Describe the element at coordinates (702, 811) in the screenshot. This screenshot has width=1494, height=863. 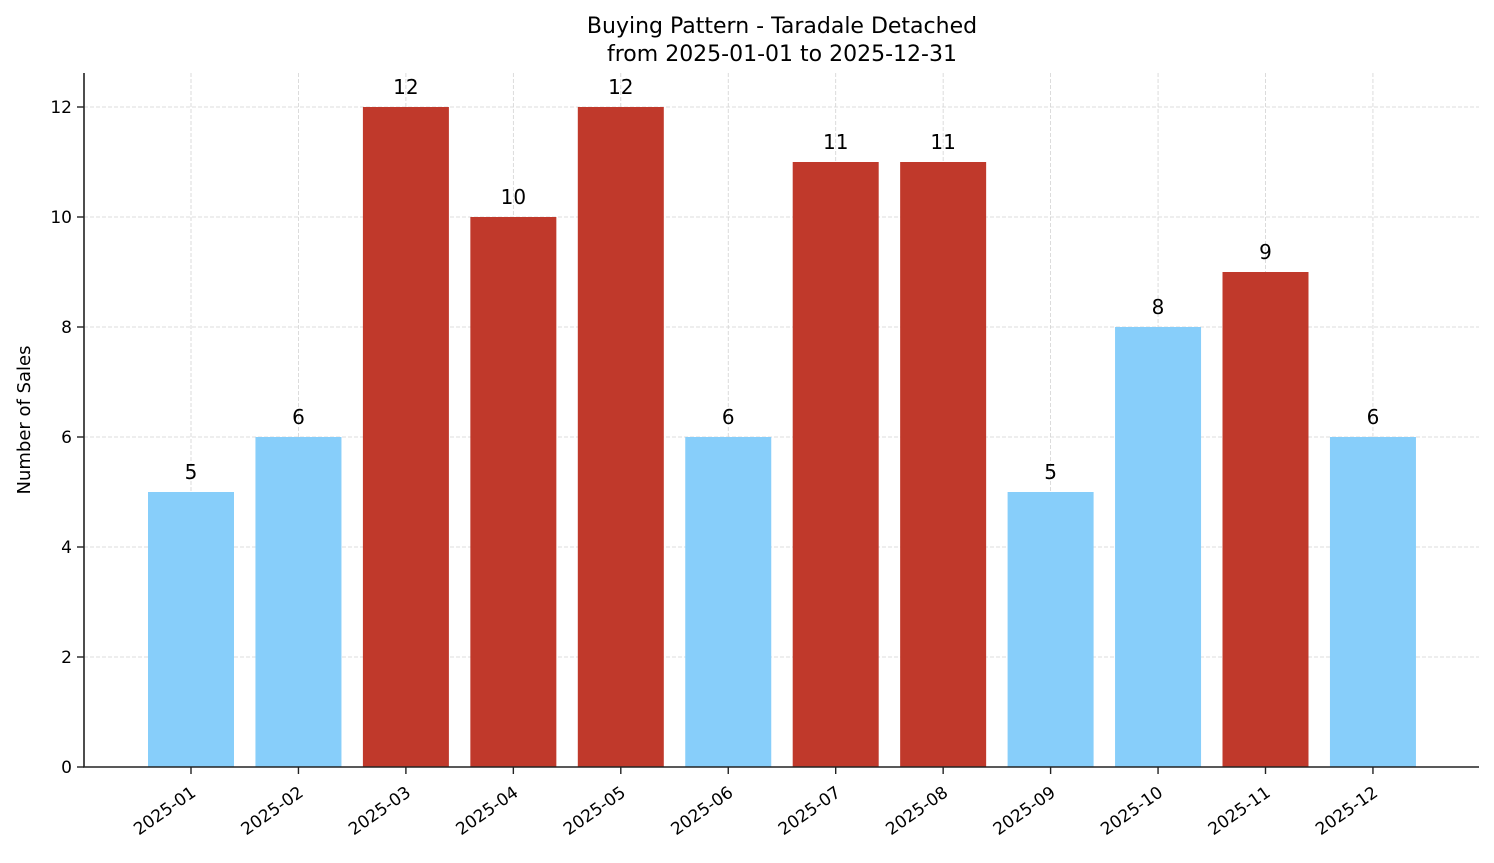
I see `x-tick-label: 2025-06` at that location.